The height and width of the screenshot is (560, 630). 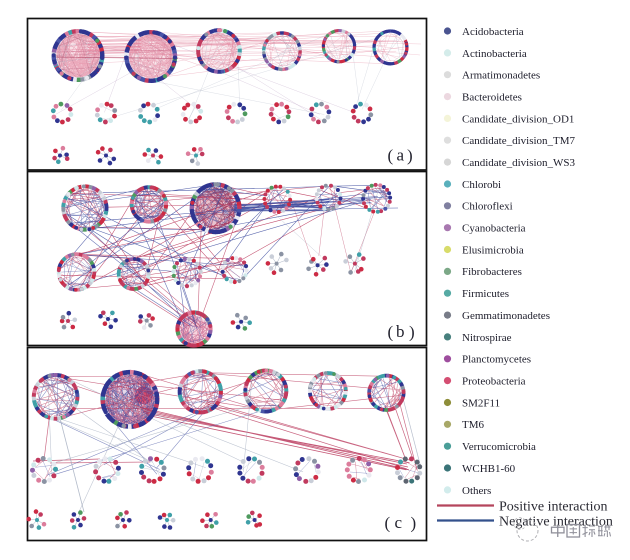 What do you see at coordinates (499, 447) in the screenshot?
I see `svg-text: Verrucomicrobia` at bounding box center [499, 447].